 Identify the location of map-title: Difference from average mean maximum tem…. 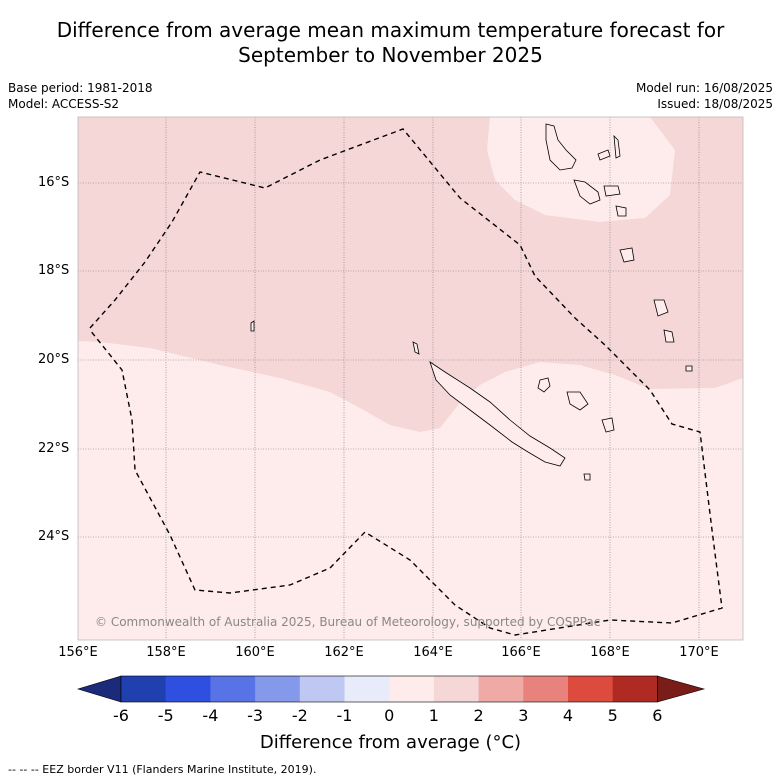
(390, 43).